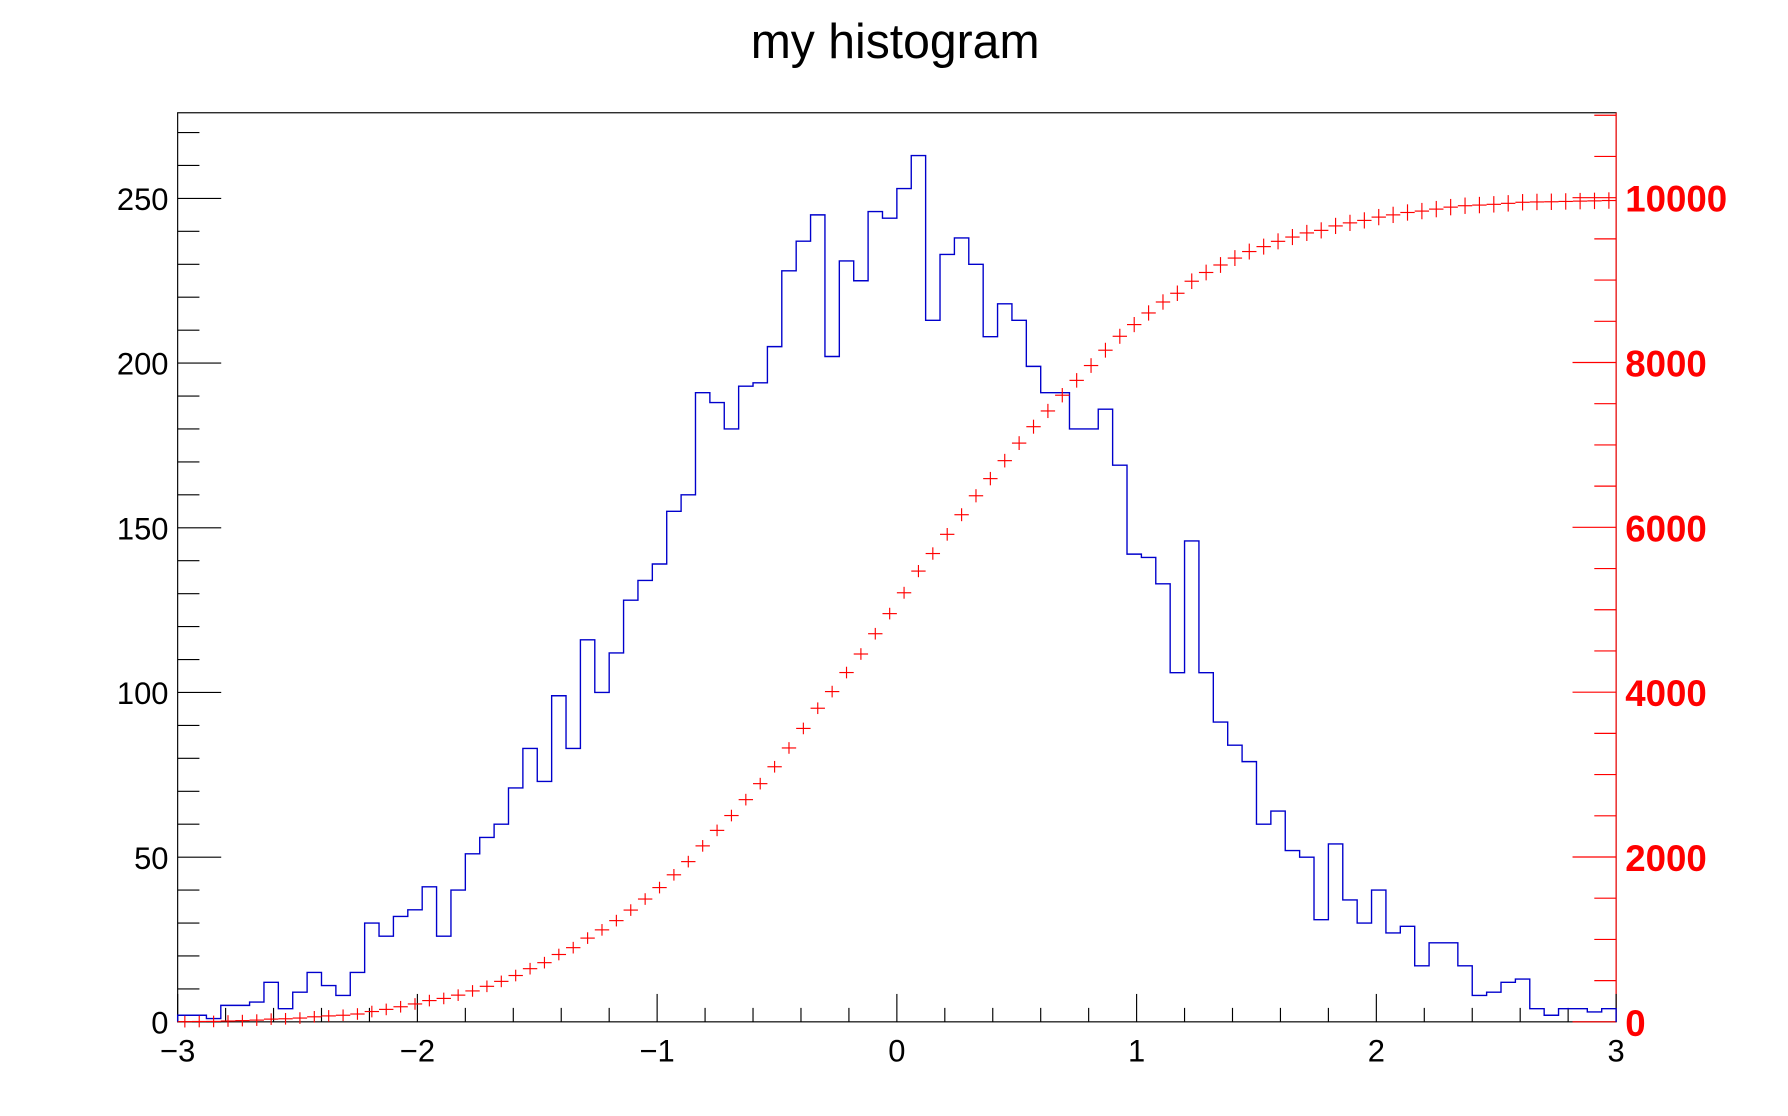 This screenshot has height=1116, width=1788. Describe the element at coordinates (417, 1050) in the screenshot. I see `x-tick-label: −2` at that location.